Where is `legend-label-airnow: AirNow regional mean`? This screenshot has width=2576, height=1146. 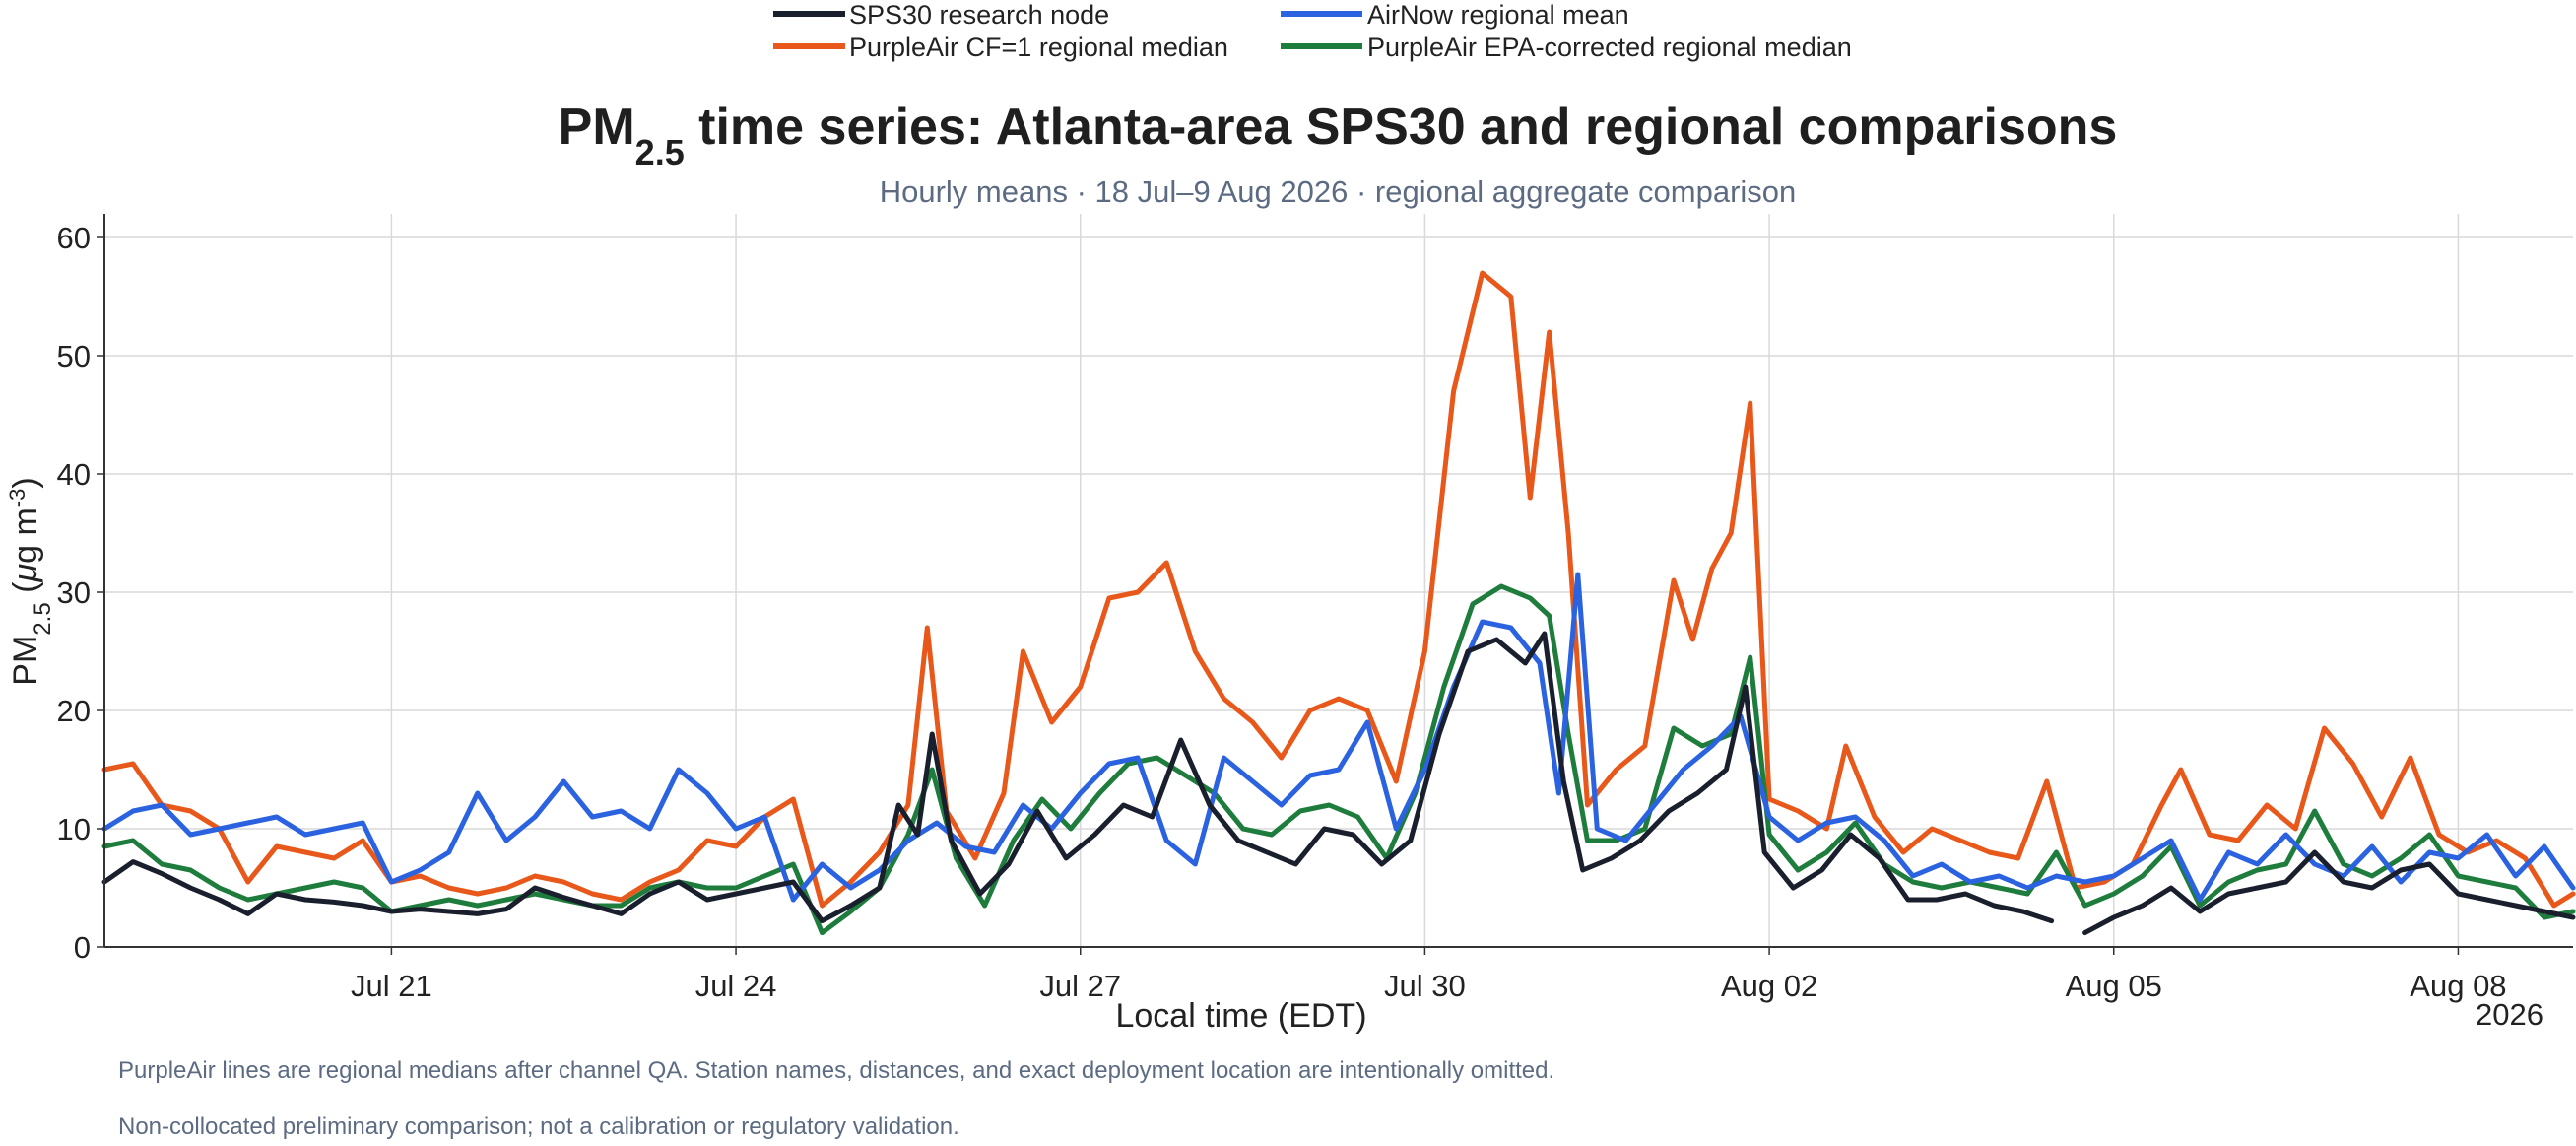 legend-label-airnow: AirNow regional mean is located at coordinates (1498, 15).